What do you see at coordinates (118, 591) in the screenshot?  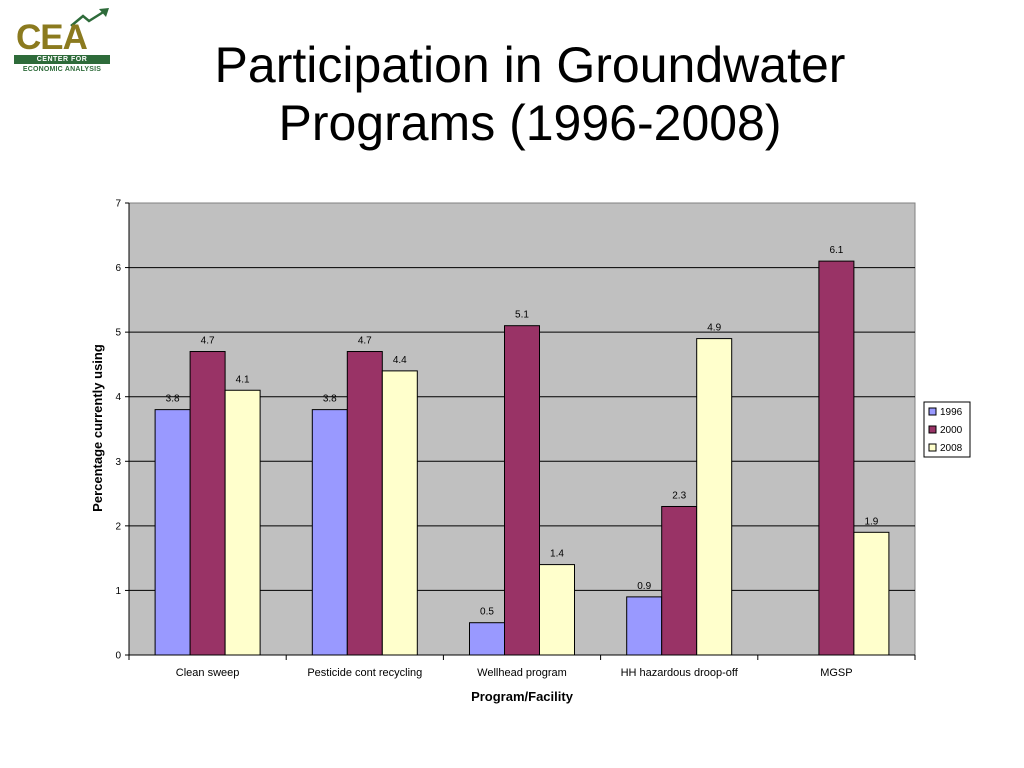 I see `y-tick-label: 1` at bounding box center [118, 591].